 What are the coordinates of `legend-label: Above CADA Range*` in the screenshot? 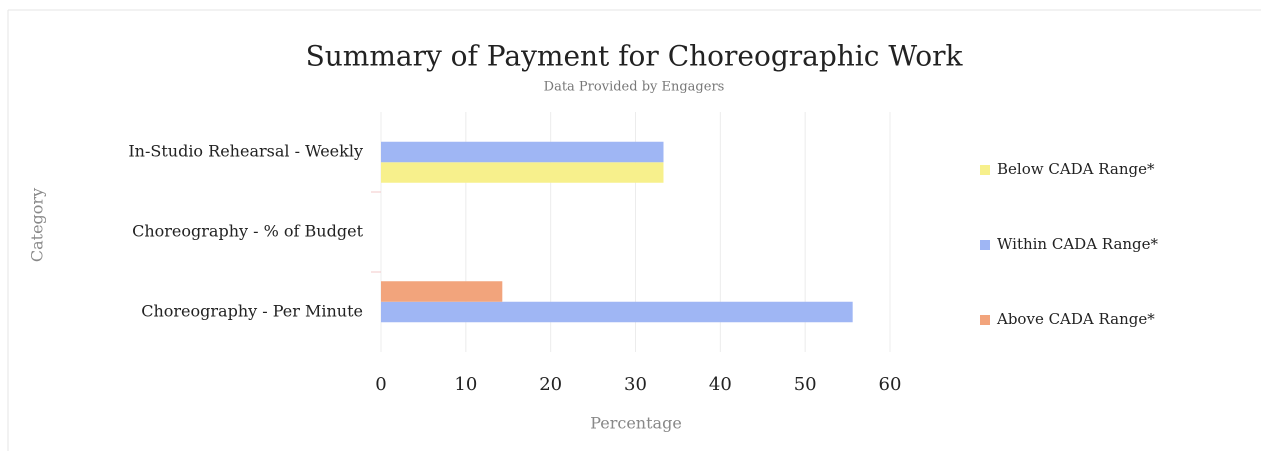 It's located at (1075, 319).